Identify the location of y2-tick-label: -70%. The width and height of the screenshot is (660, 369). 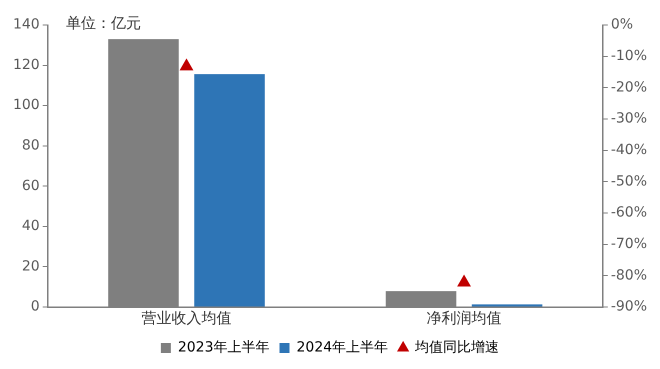
(629, 244).